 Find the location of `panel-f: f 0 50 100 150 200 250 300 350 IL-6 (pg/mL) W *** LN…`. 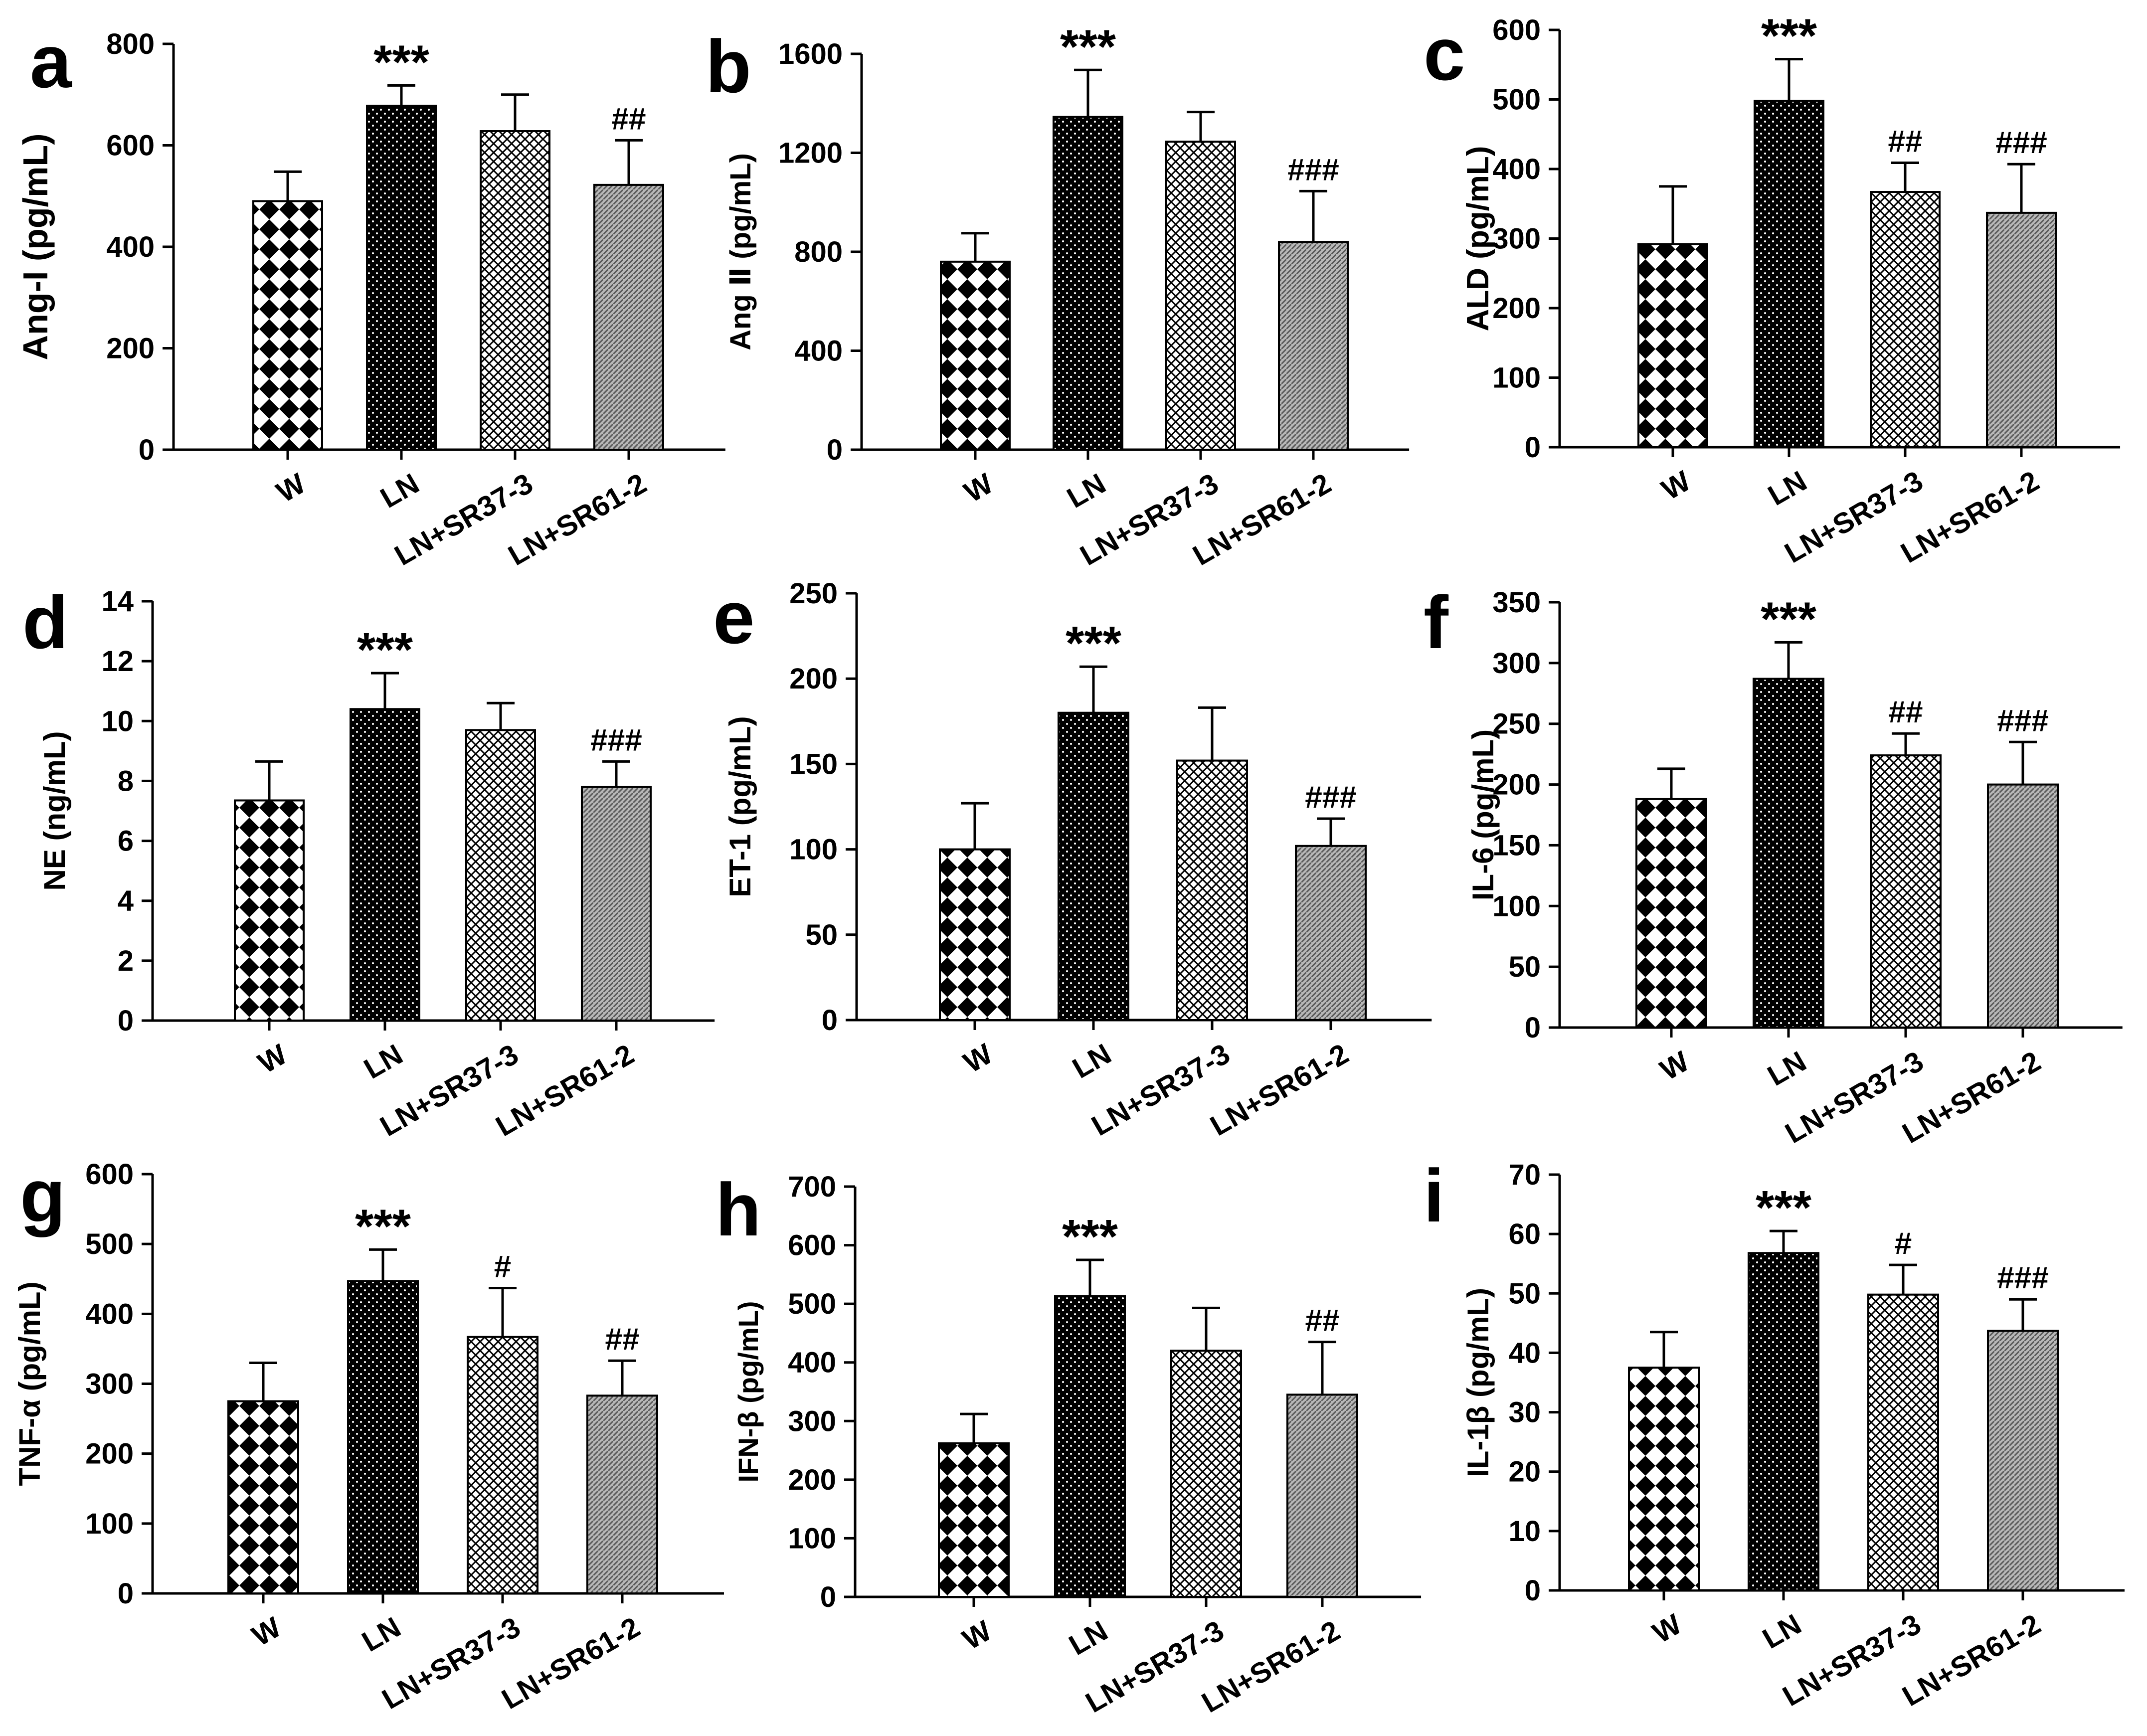

panel-f: f 0 50 100 150 200 250 300 350 IL-6 (pg/mL) W *** LN… is located at coordinates (1773, 865).